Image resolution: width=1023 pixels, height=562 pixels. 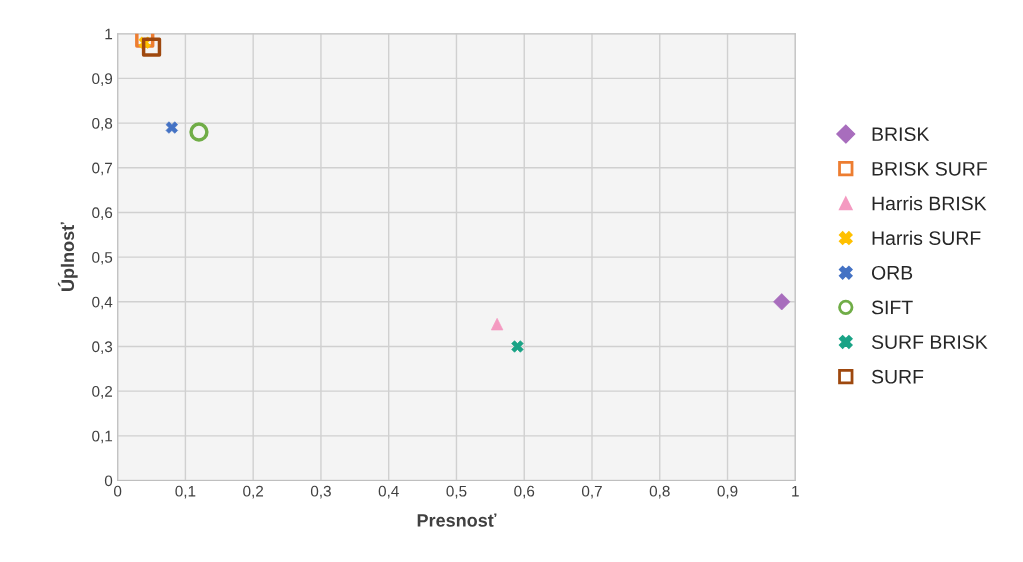 What do you see at coordinates (926, 238) in the screenshot?
I see `legend-label: Harris SURF` at bounding box center [926, 238].